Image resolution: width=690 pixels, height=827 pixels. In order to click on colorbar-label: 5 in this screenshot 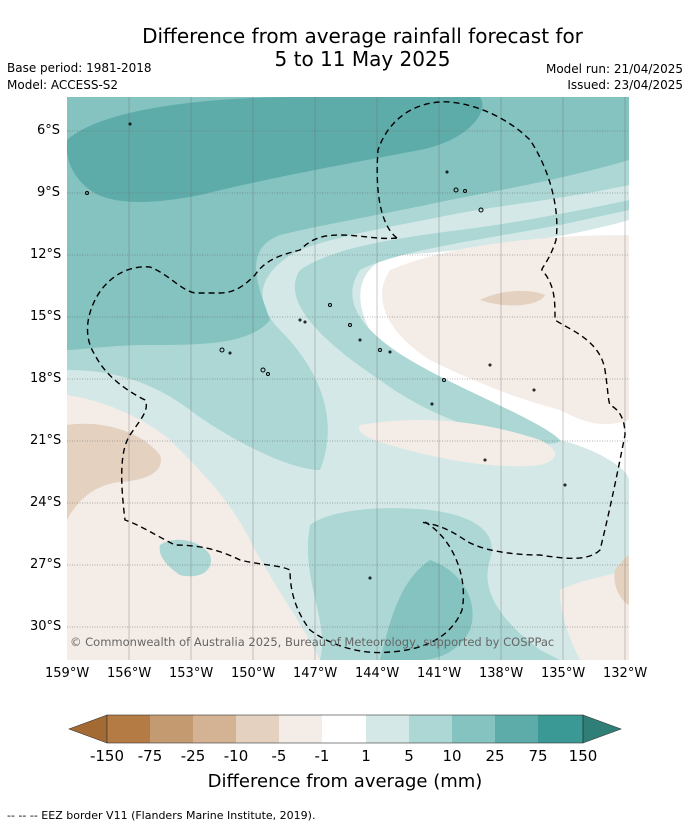, I will do `click(409, 756)`.